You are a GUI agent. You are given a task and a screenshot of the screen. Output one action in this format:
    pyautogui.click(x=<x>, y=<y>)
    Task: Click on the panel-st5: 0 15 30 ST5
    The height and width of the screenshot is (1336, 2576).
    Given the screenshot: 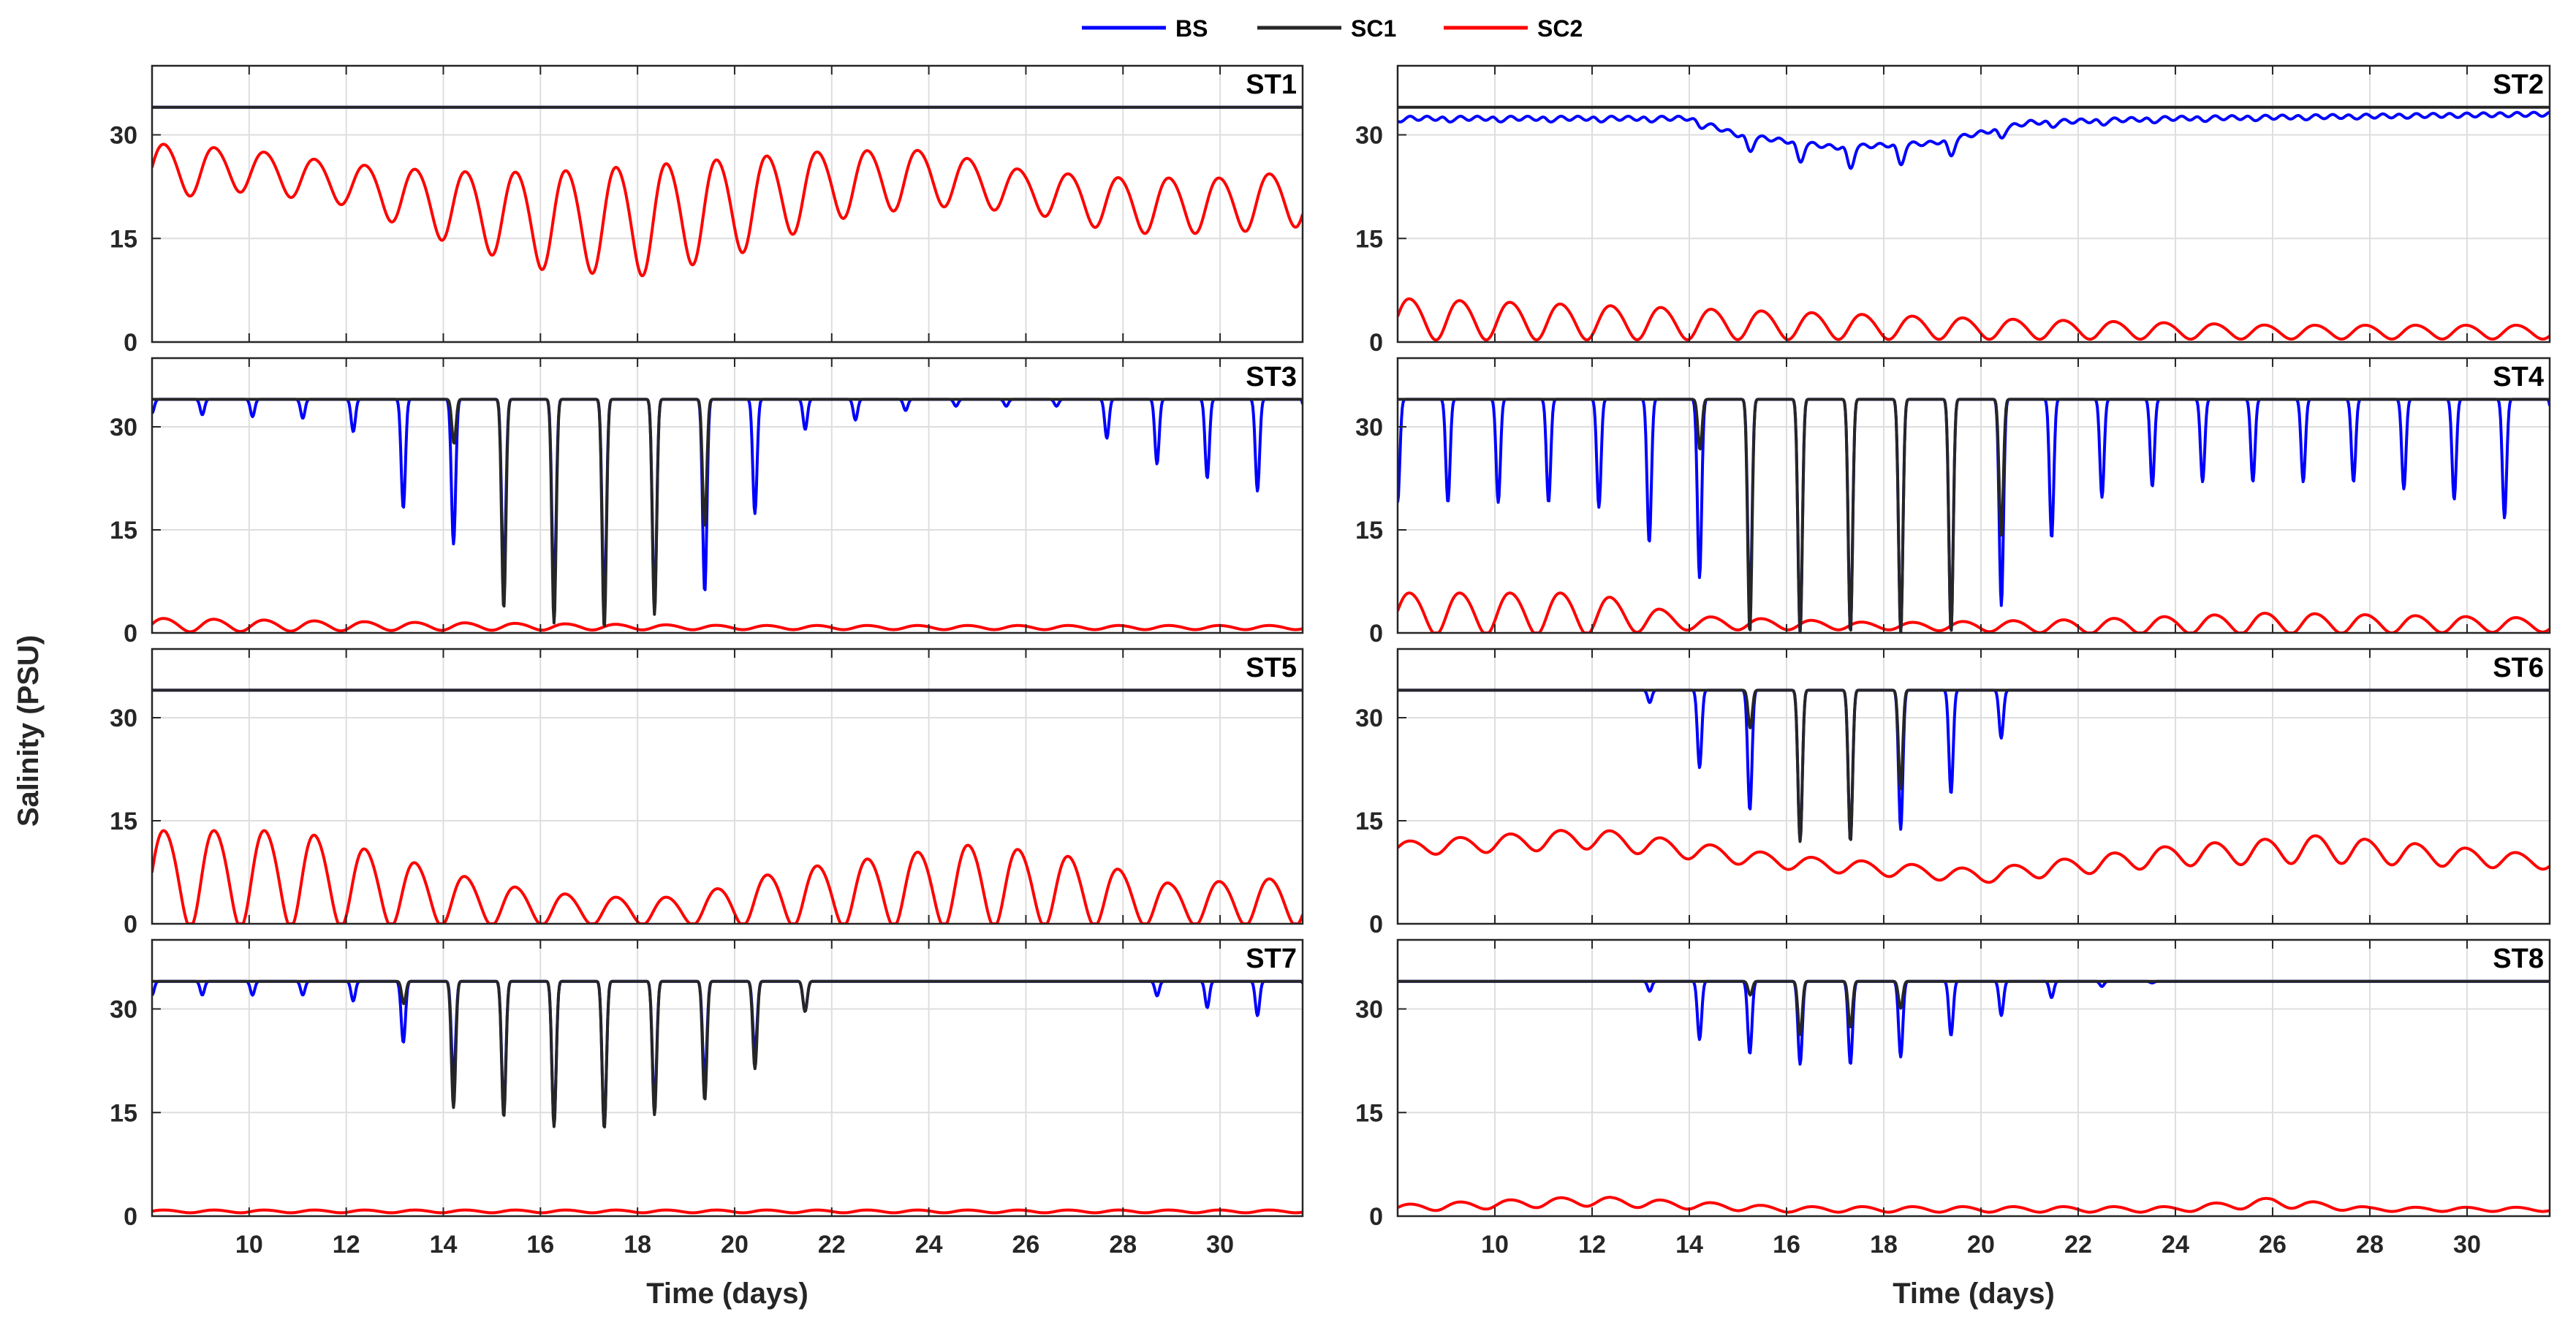 What is the action you would take?
    pyautogui.click(x=707, y=793)
    